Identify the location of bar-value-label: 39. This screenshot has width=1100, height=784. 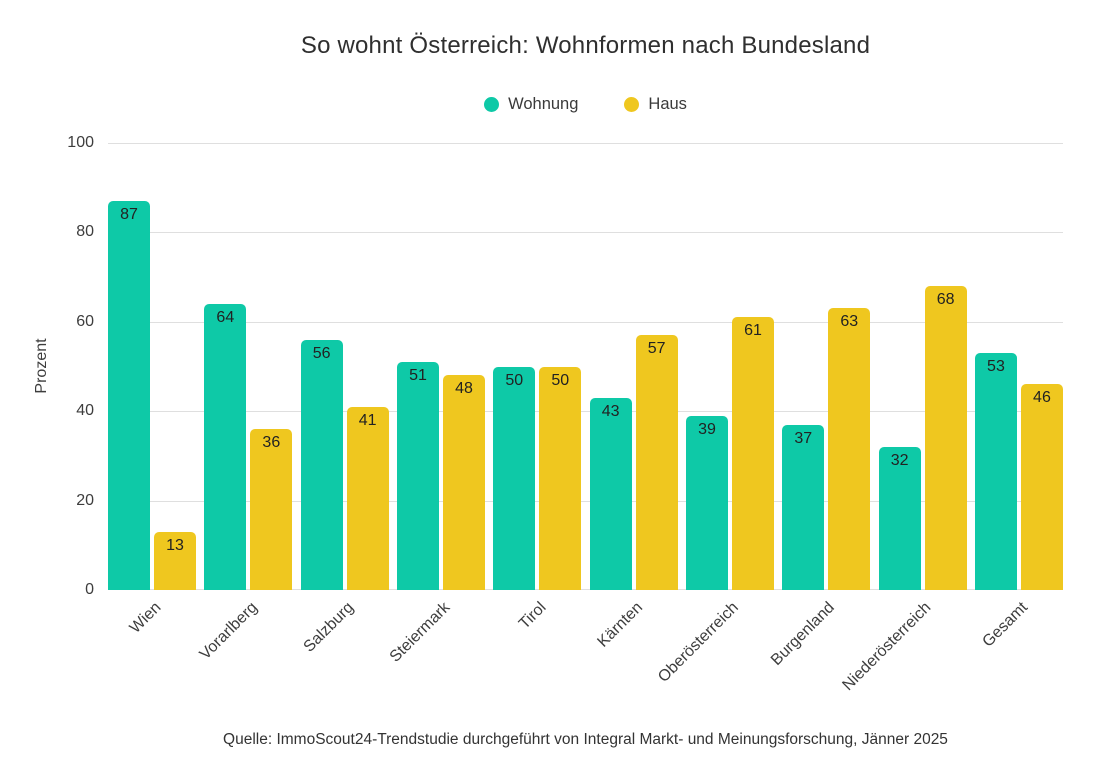
(707, 429).